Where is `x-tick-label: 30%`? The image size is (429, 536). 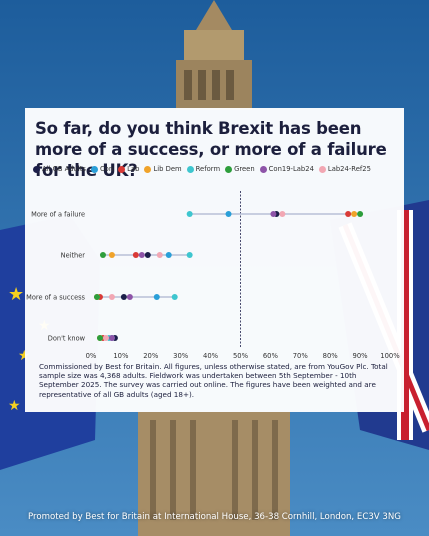 x-tick-label: 30% is located at coordinates (181, 356).